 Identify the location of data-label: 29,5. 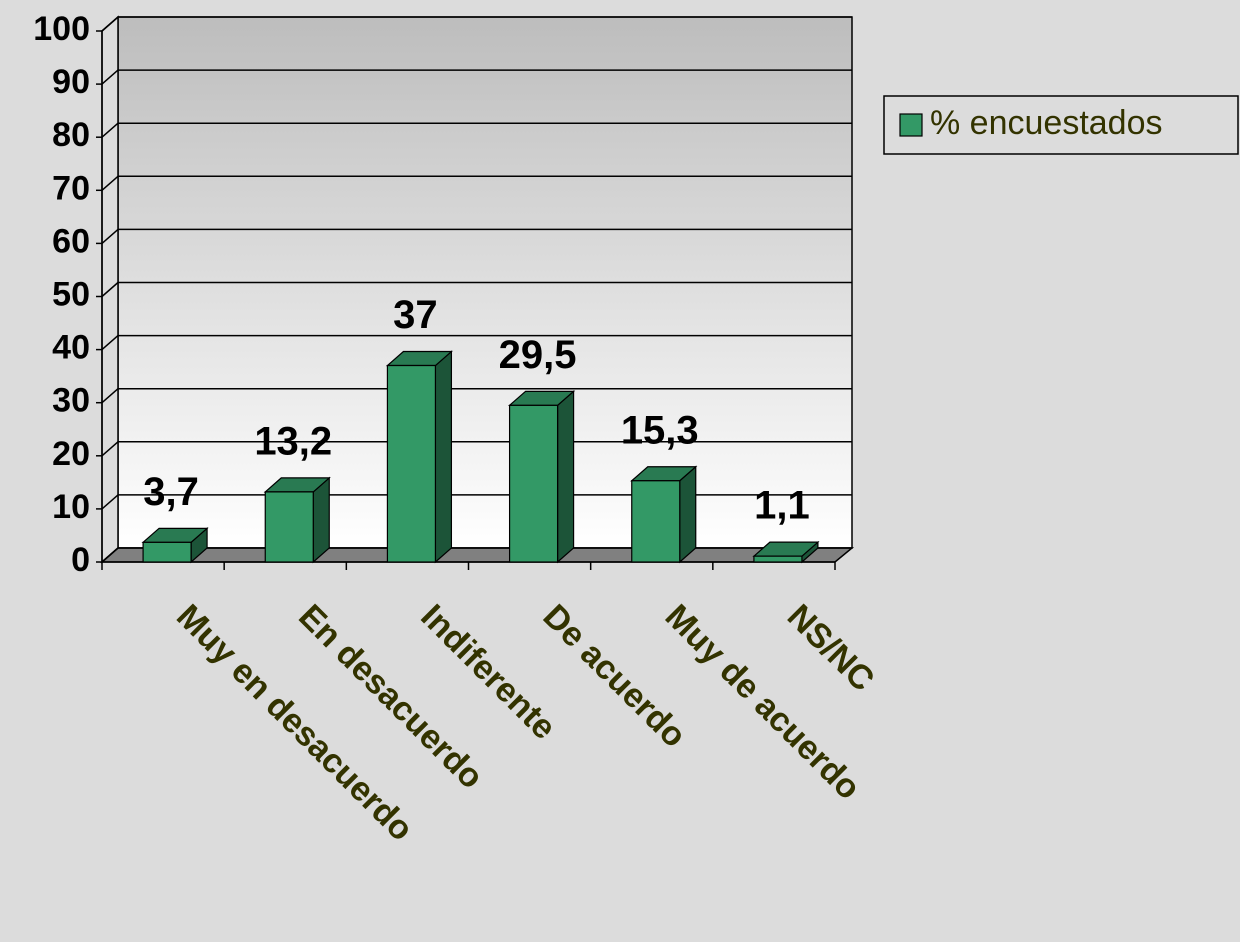
(538, 355).